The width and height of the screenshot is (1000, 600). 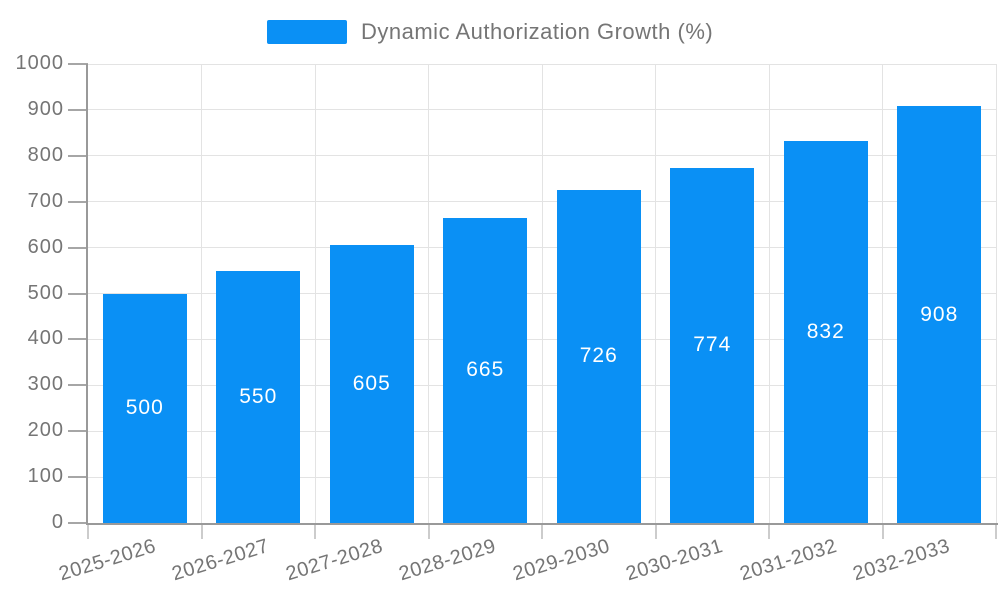 I want to click on y-axis-label: 1000, so click(x=39, y=63).